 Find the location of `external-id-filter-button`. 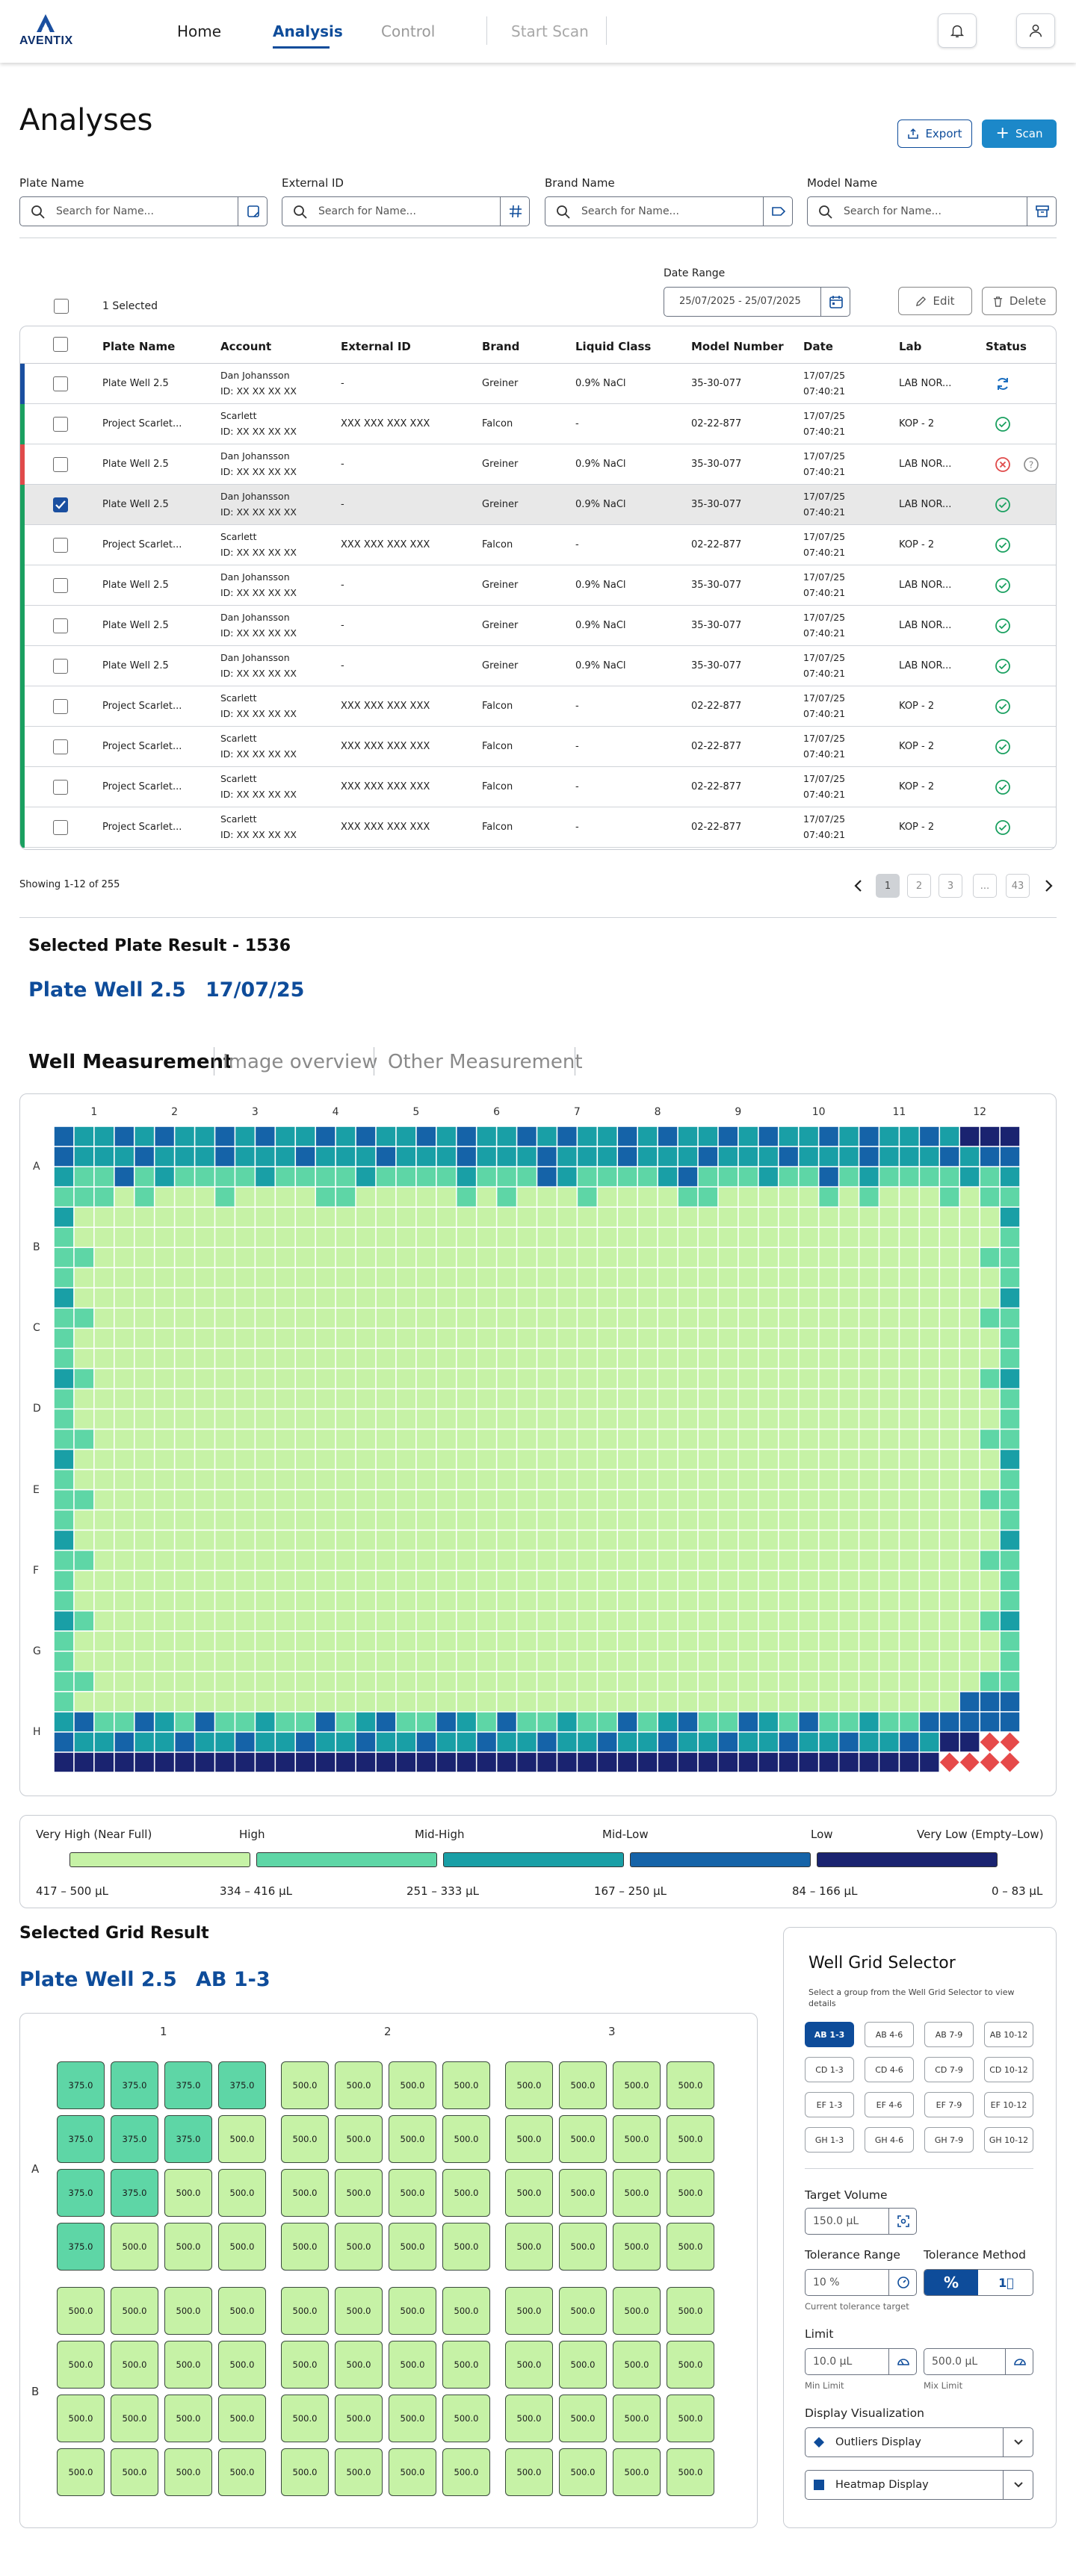

external-id-filter-button is located at coordinates (515, 211).